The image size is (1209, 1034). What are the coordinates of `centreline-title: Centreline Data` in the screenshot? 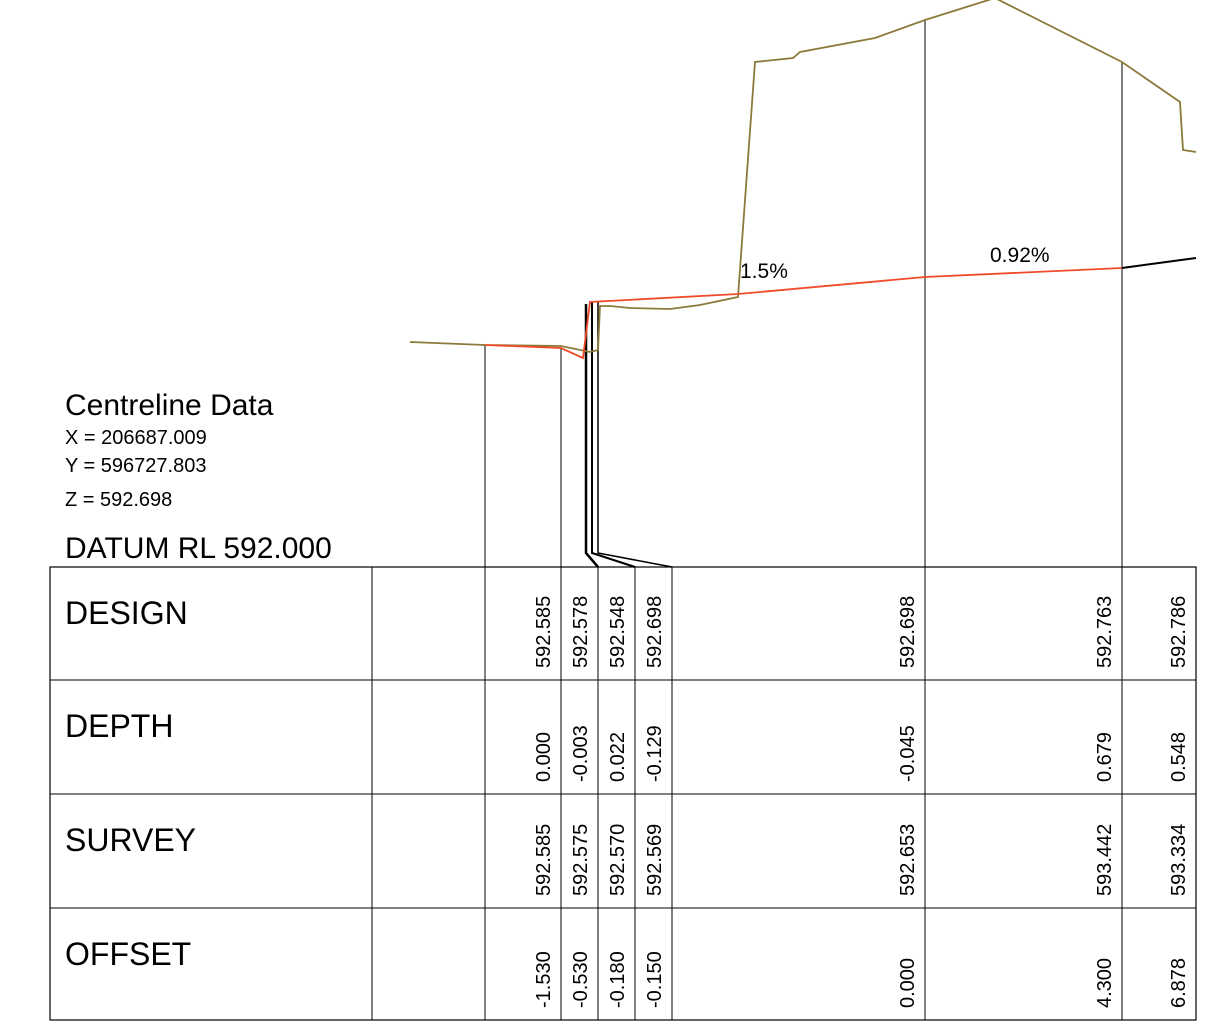 It's located at (169, 405).